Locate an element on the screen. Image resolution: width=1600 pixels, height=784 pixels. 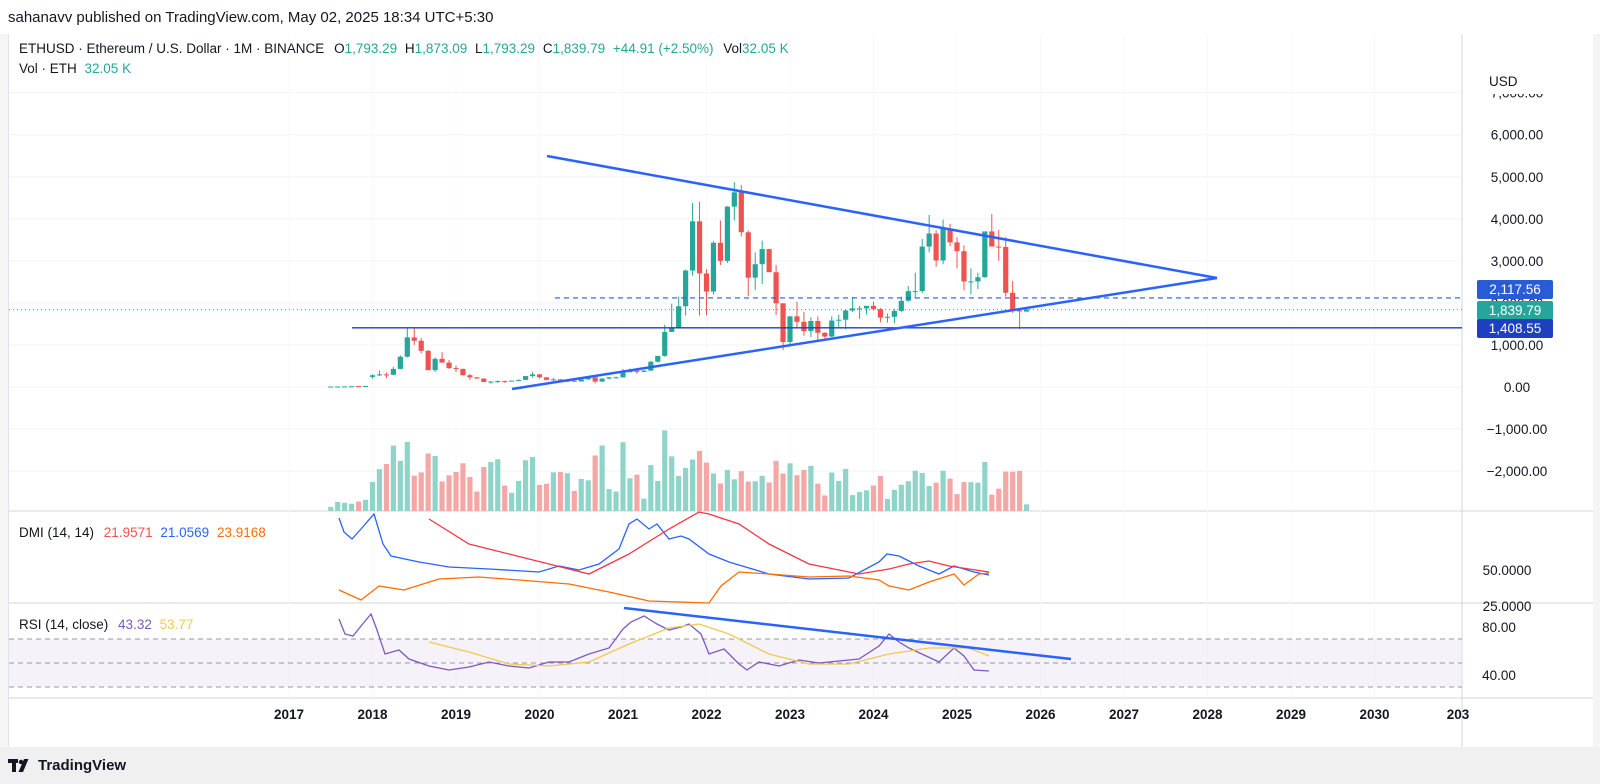
price-tick-label: −1,000.00 is located at coordinates (1517, 429).